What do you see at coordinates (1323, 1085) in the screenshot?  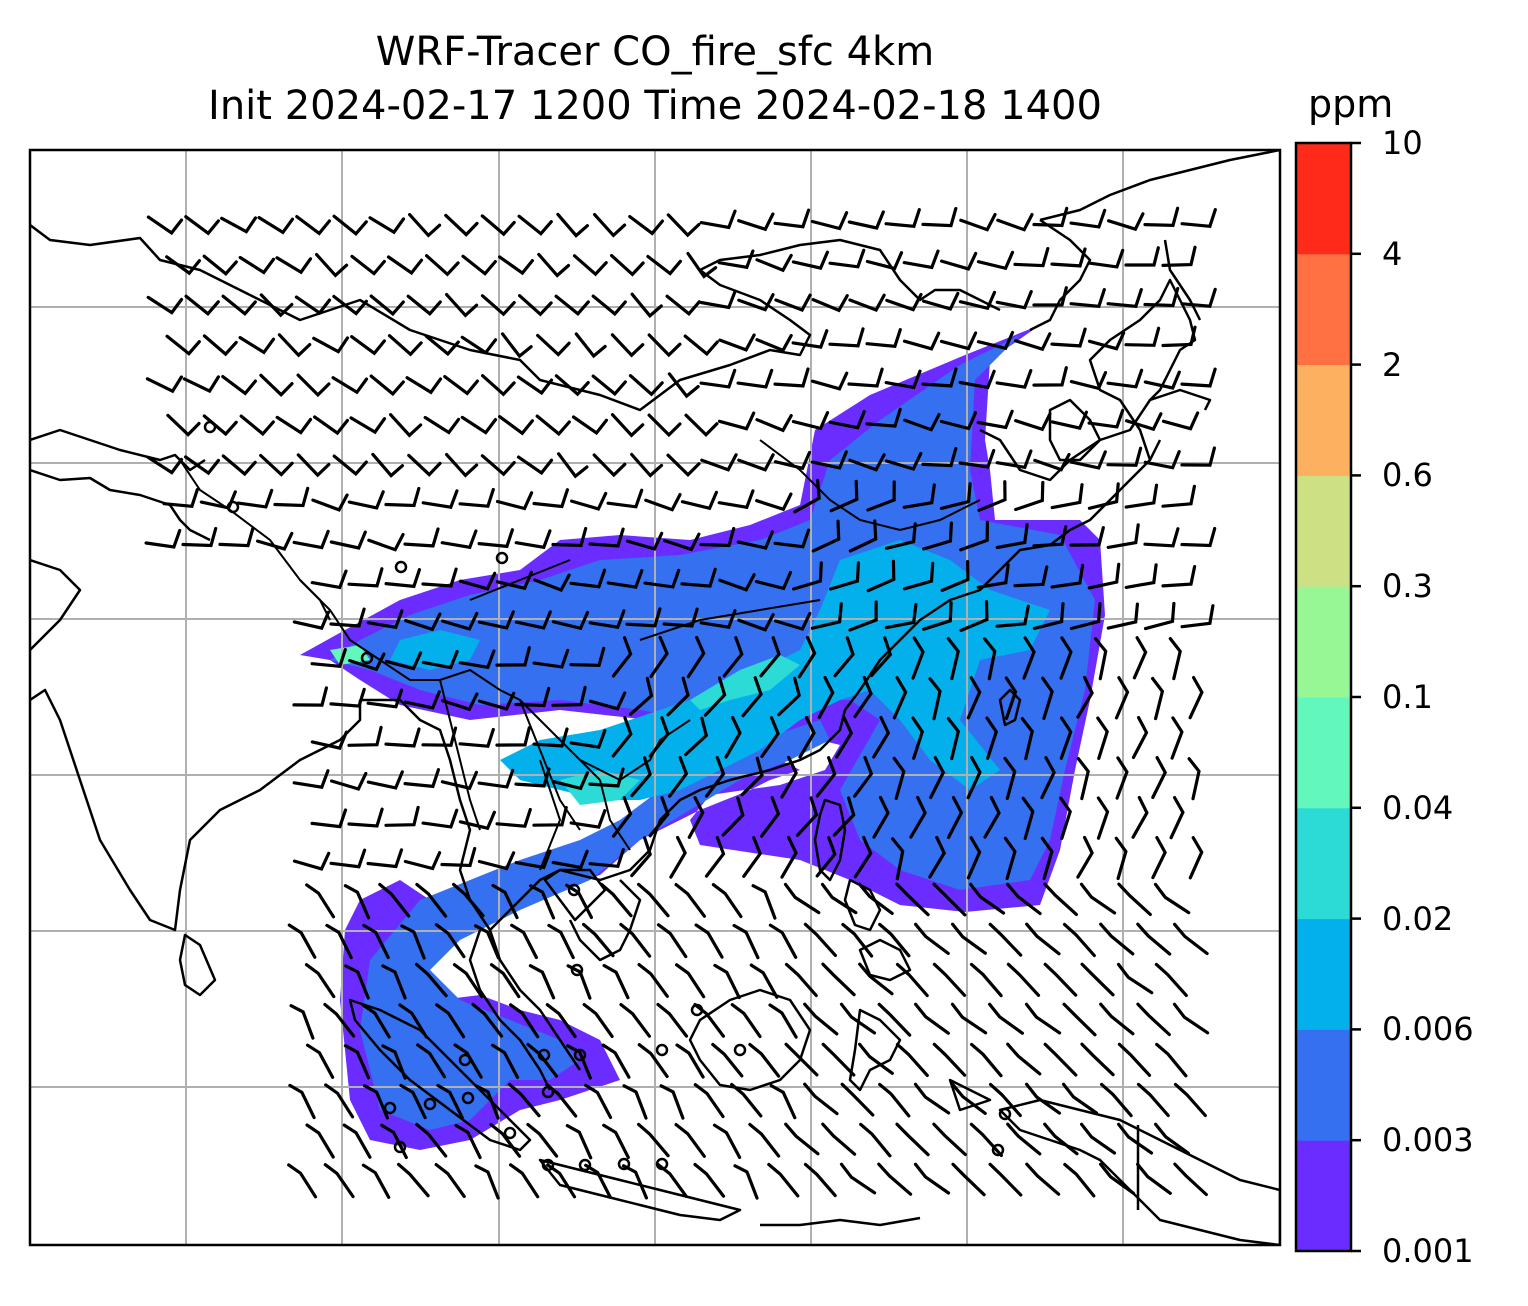 I see `colorbar-segment` at bounding box center [1323, 1085].